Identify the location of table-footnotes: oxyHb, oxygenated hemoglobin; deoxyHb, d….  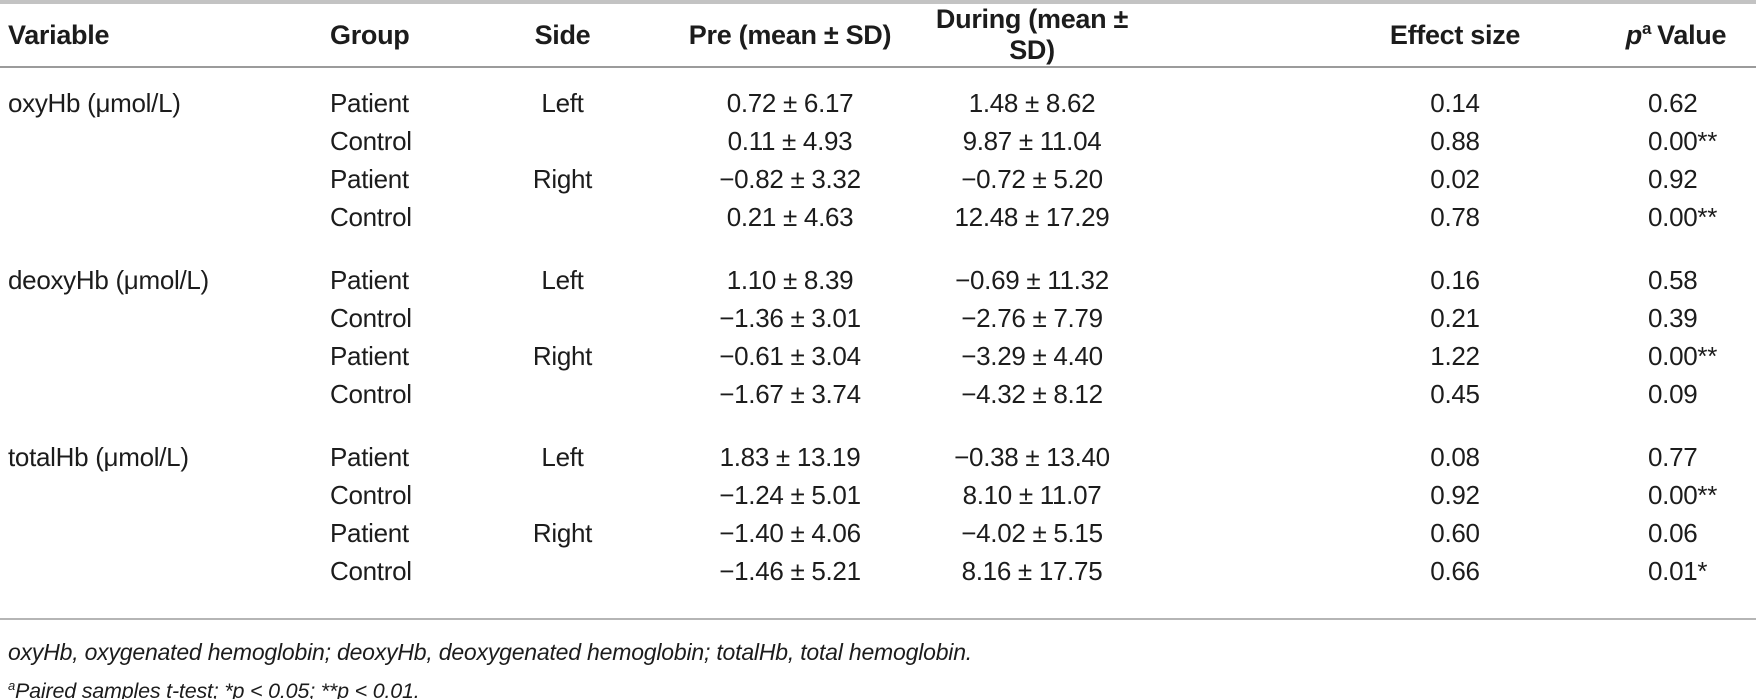
(878, 658).